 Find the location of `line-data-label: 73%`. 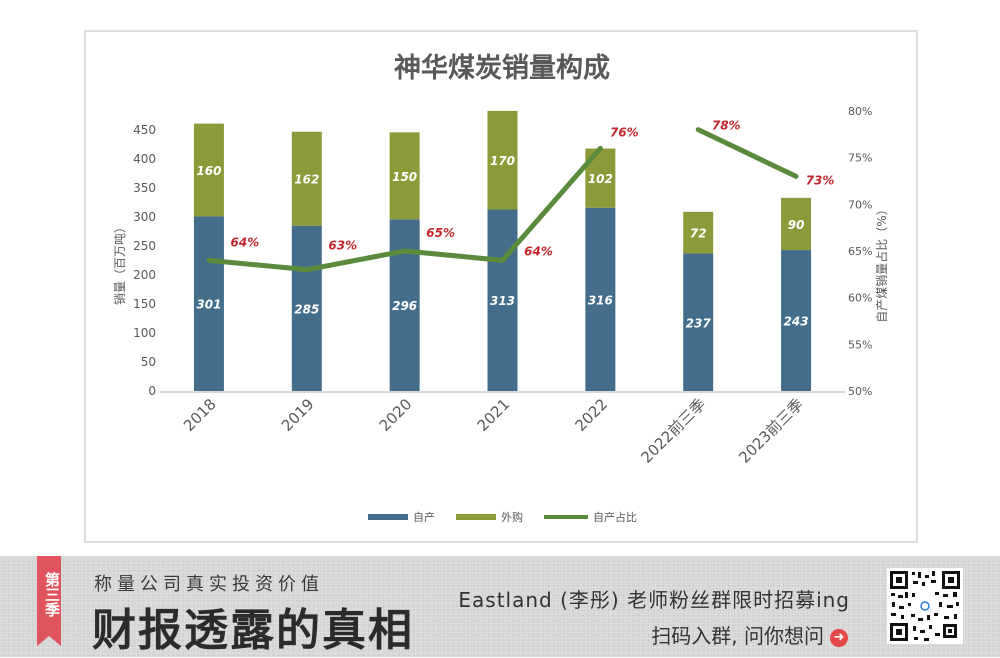

line-data-label: 73% is located at coordinates (820, 180).